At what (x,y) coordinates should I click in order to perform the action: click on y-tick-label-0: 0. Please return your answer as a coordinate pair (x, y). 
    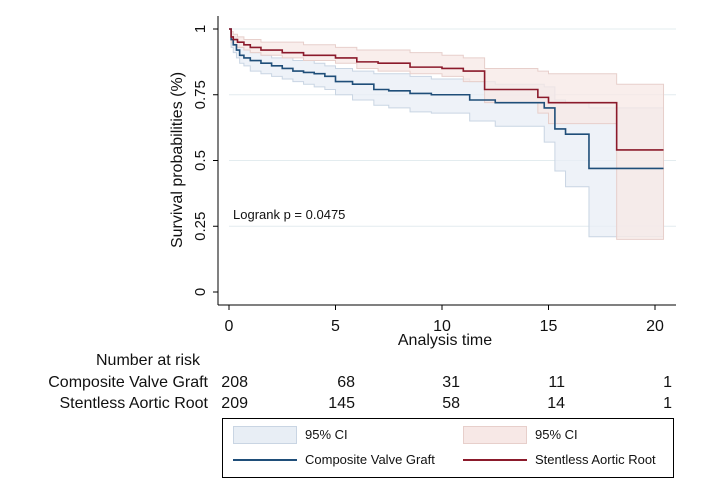
    Looking at the image, I should click on (200, 292).